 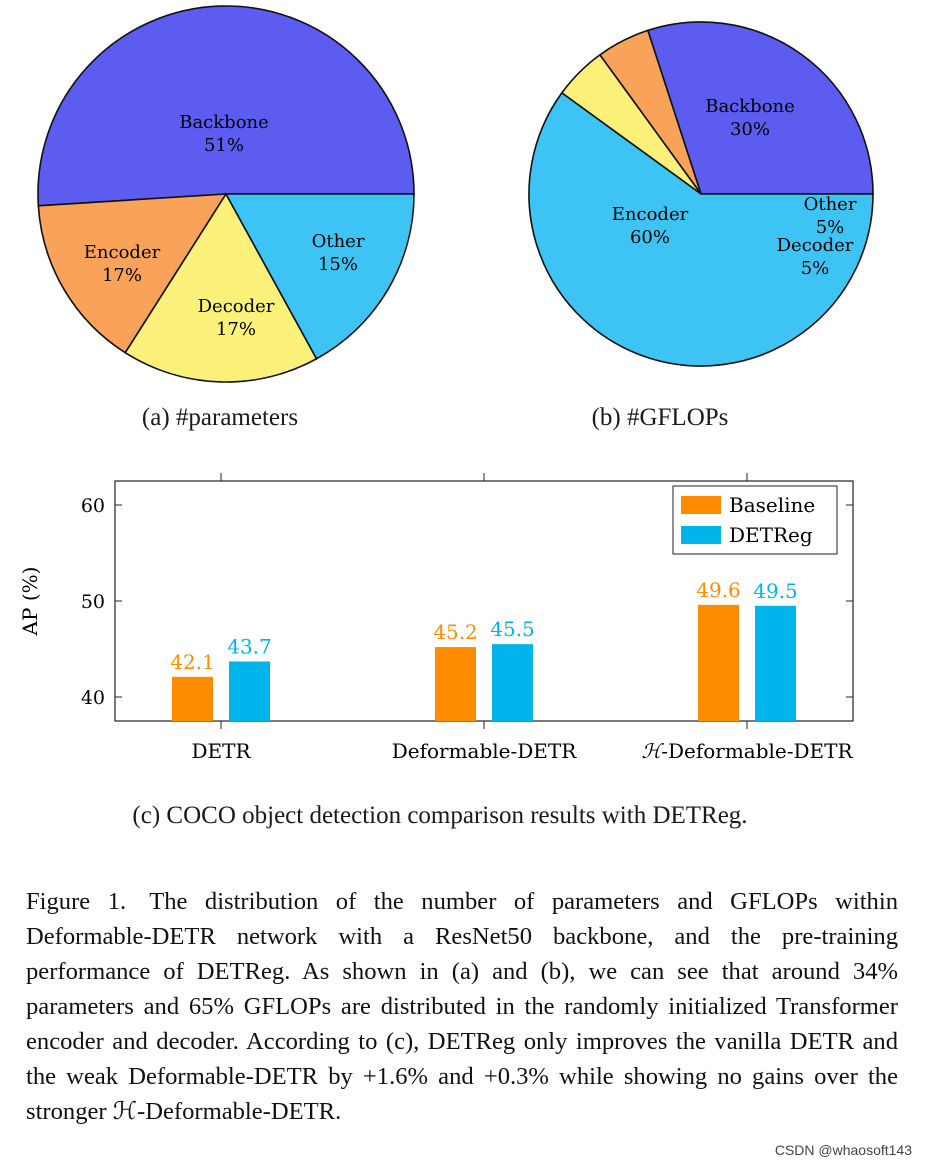 I want to click on pie-slice-value-other: 5%, so click(x=830, y=227).